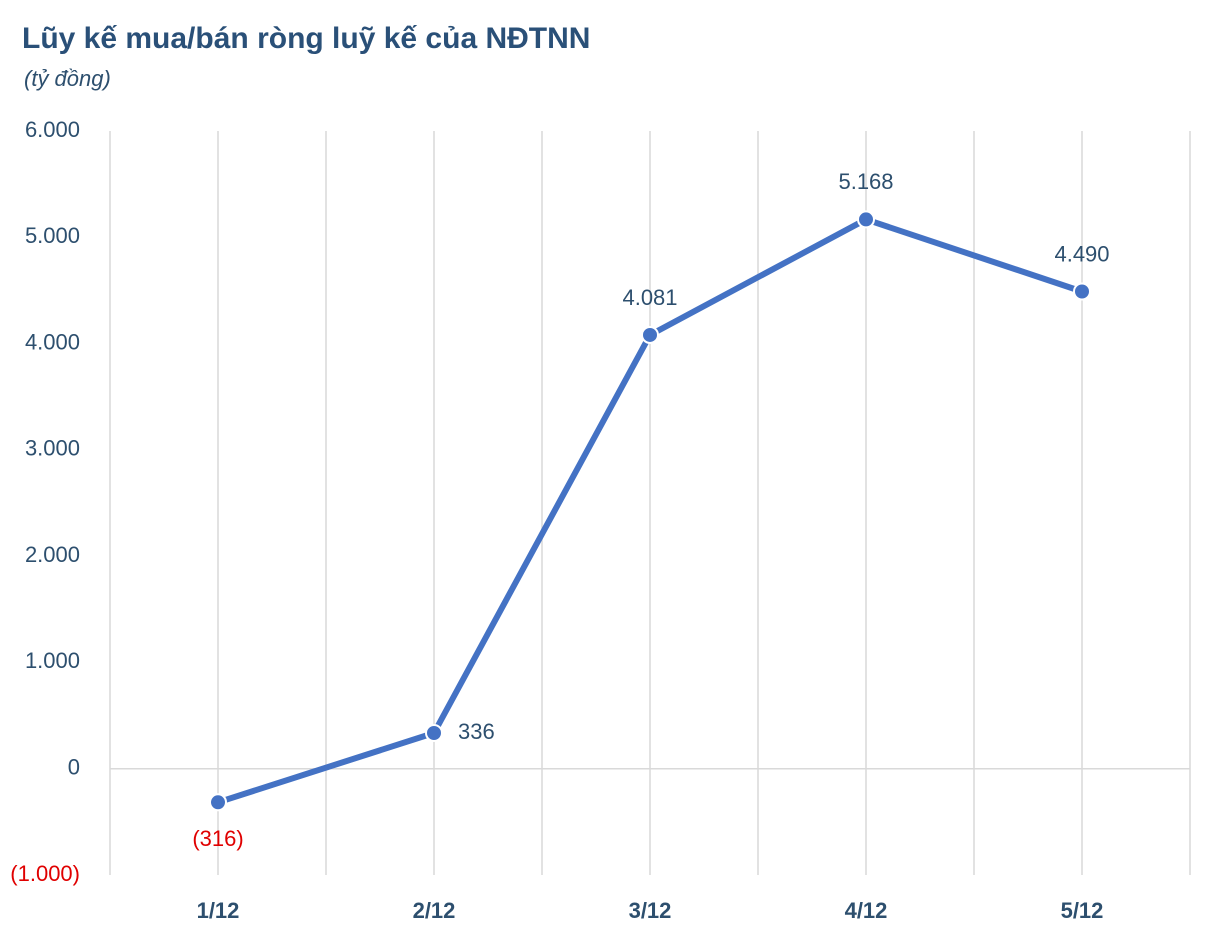  I want to click on x-tick-label: 2/12, so click(434, 910).